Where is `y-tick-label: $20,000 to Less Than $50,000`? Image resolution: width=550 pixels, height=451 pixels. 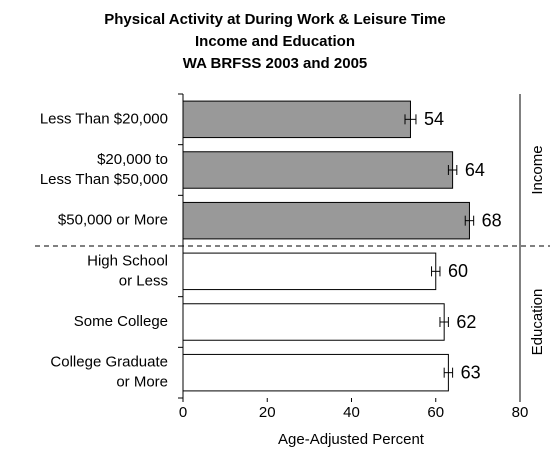 y-tick-label: $20,000 to Less Than $50,000 is located at coordinates (104, 169).